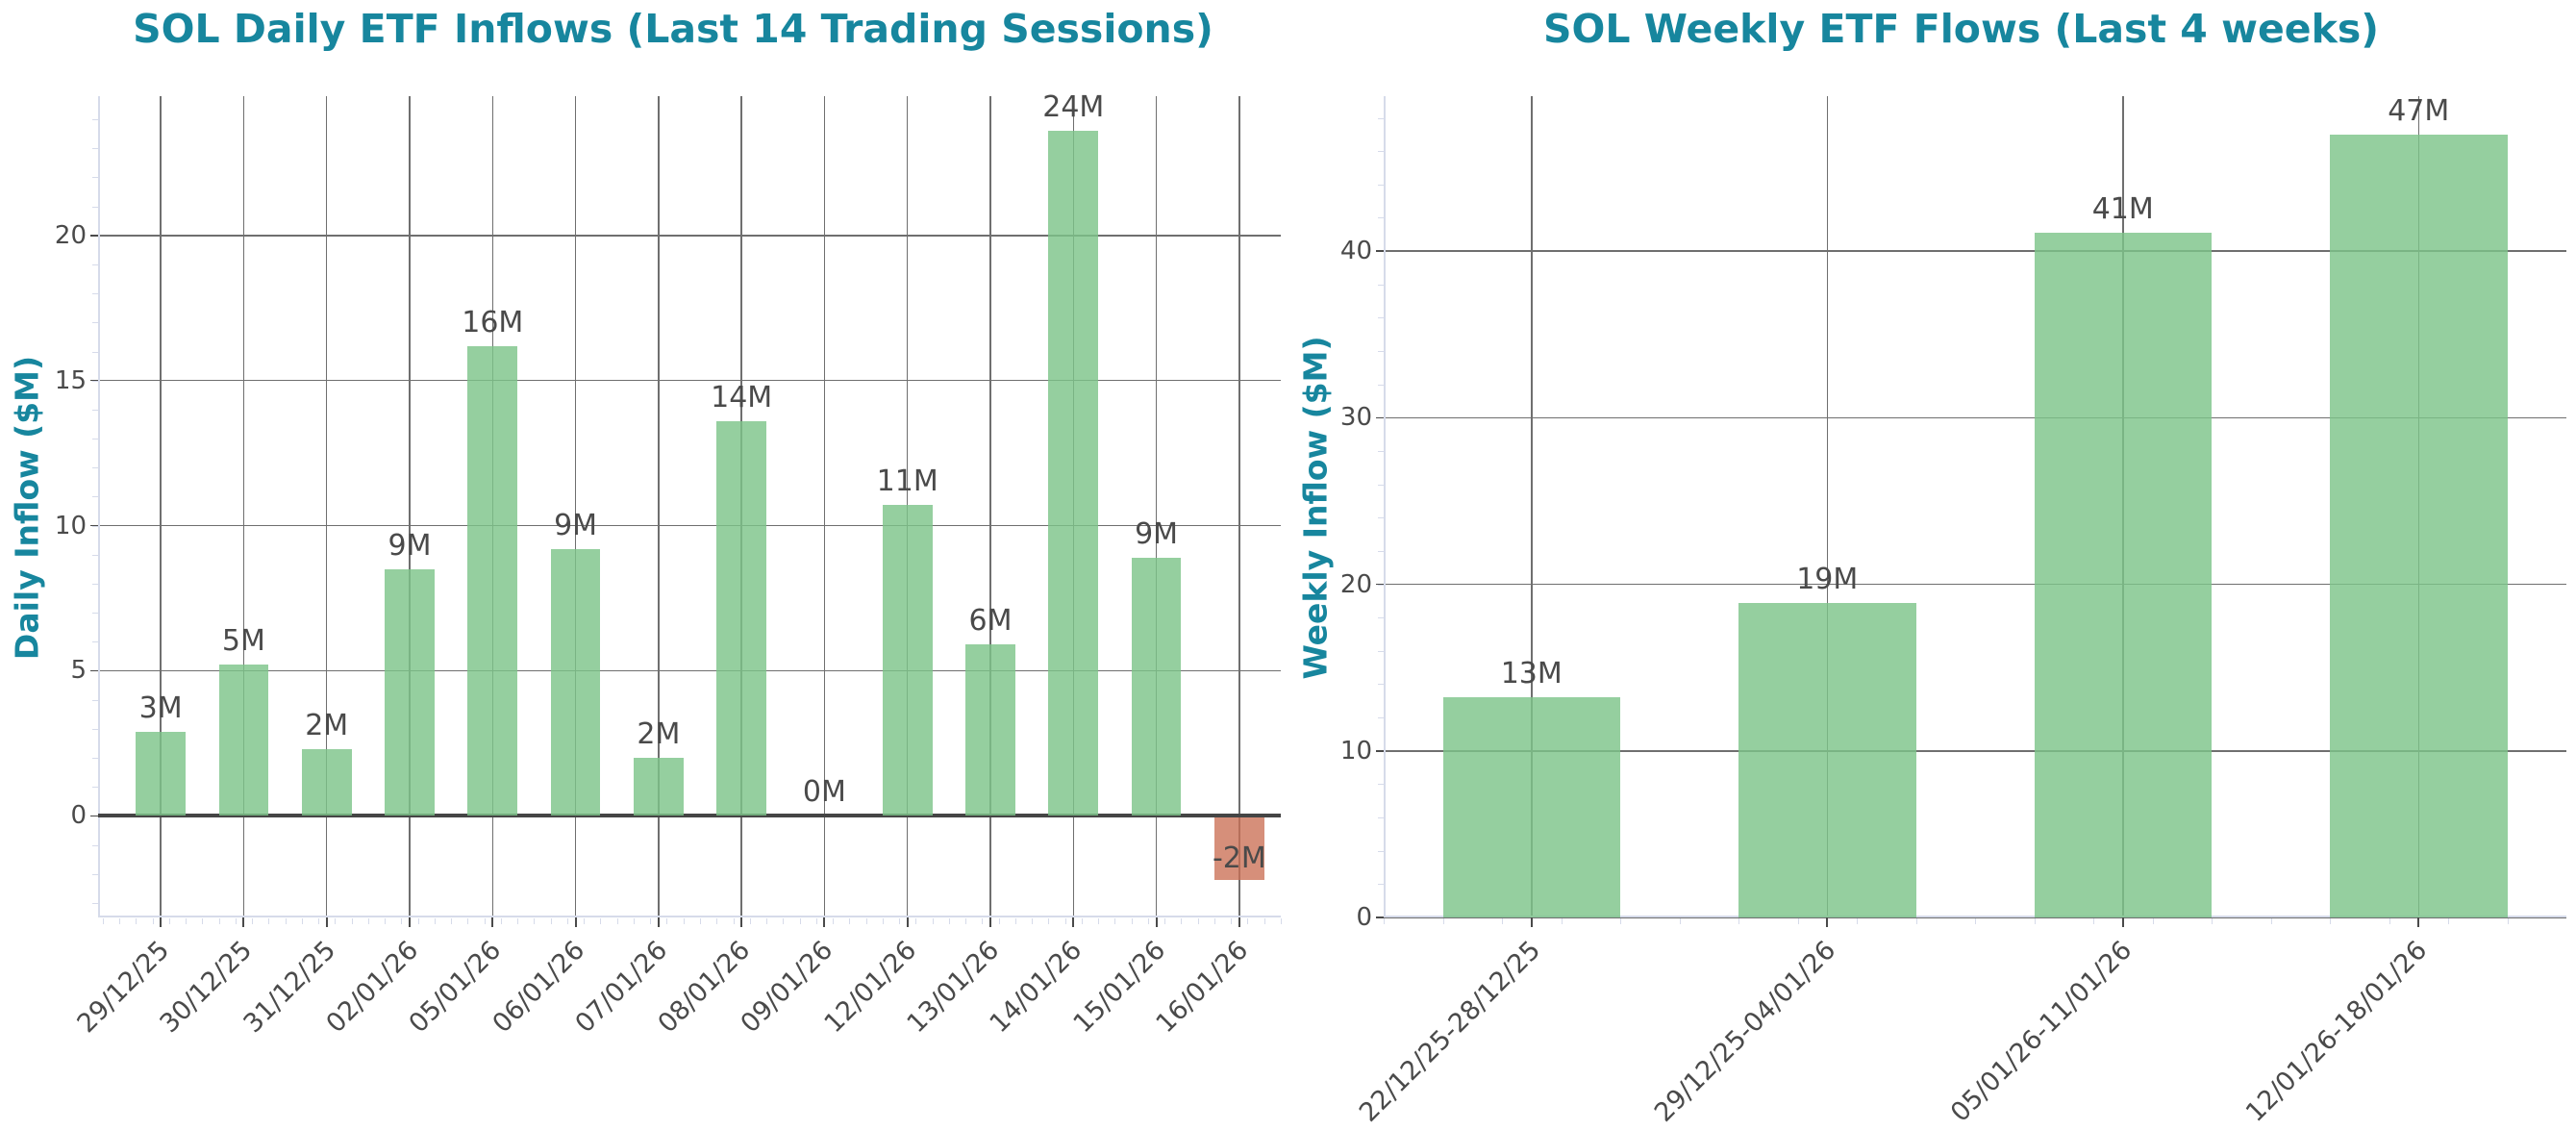 This screenshot has height=1130, width=2576. I want to click on bar-05/01/26-11/01/26, so click(2123, 575).